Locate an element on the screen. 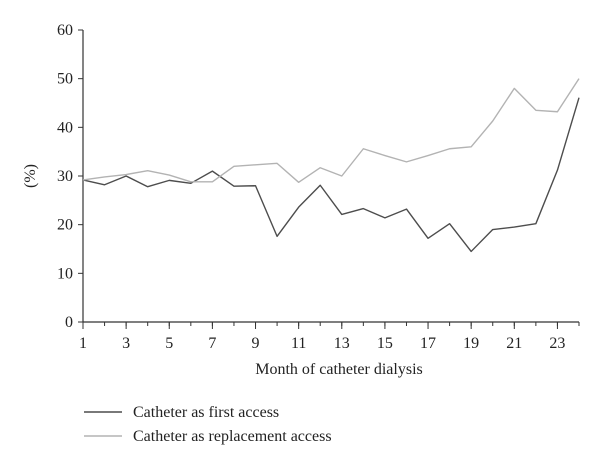 This screenshot has width=600, height=472. x-tick-label: 21 is located at coordinates (514, 343).